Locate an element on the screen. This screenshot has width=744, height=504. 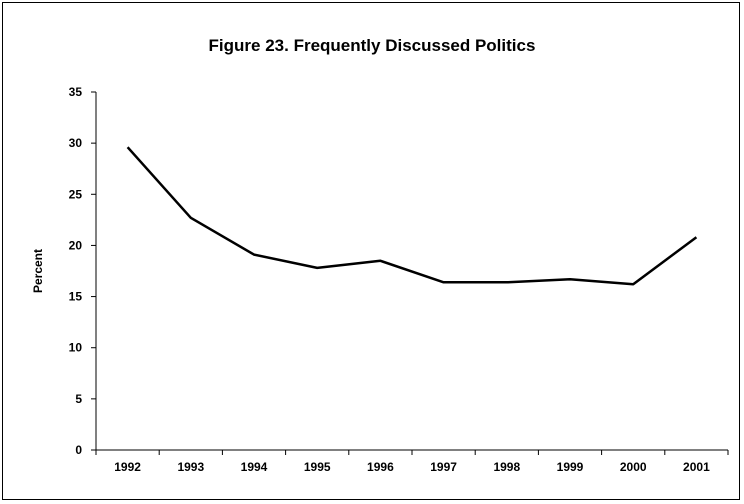
x-tick-label: 1996 is located at coordinates (380, 467).